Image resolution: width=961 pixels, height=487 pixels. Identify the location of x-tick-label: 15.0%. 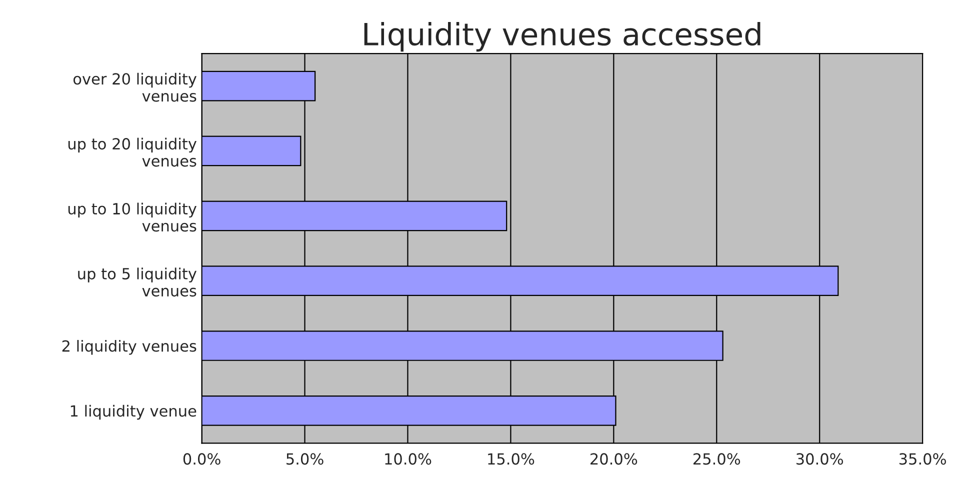
(511, 459).